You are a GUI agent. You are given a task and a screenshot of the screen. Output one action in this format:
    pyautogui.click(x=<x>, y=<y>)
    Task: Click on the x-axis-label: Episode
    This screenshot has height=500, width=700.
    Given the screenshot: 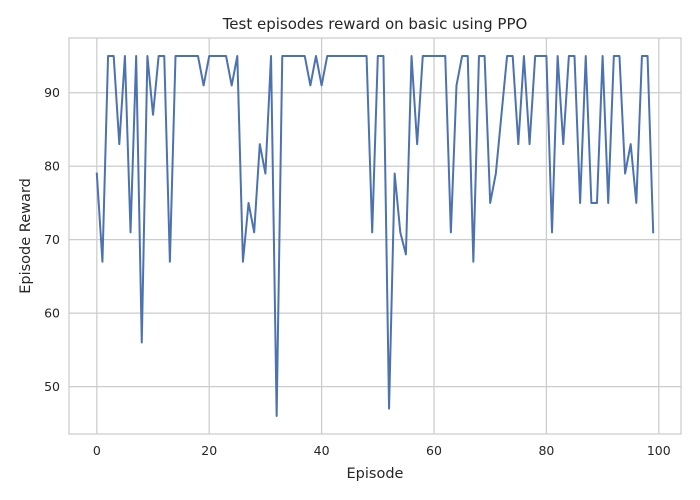 What is the action you would take?
    pyautogui.click(x=375, y=474)
    